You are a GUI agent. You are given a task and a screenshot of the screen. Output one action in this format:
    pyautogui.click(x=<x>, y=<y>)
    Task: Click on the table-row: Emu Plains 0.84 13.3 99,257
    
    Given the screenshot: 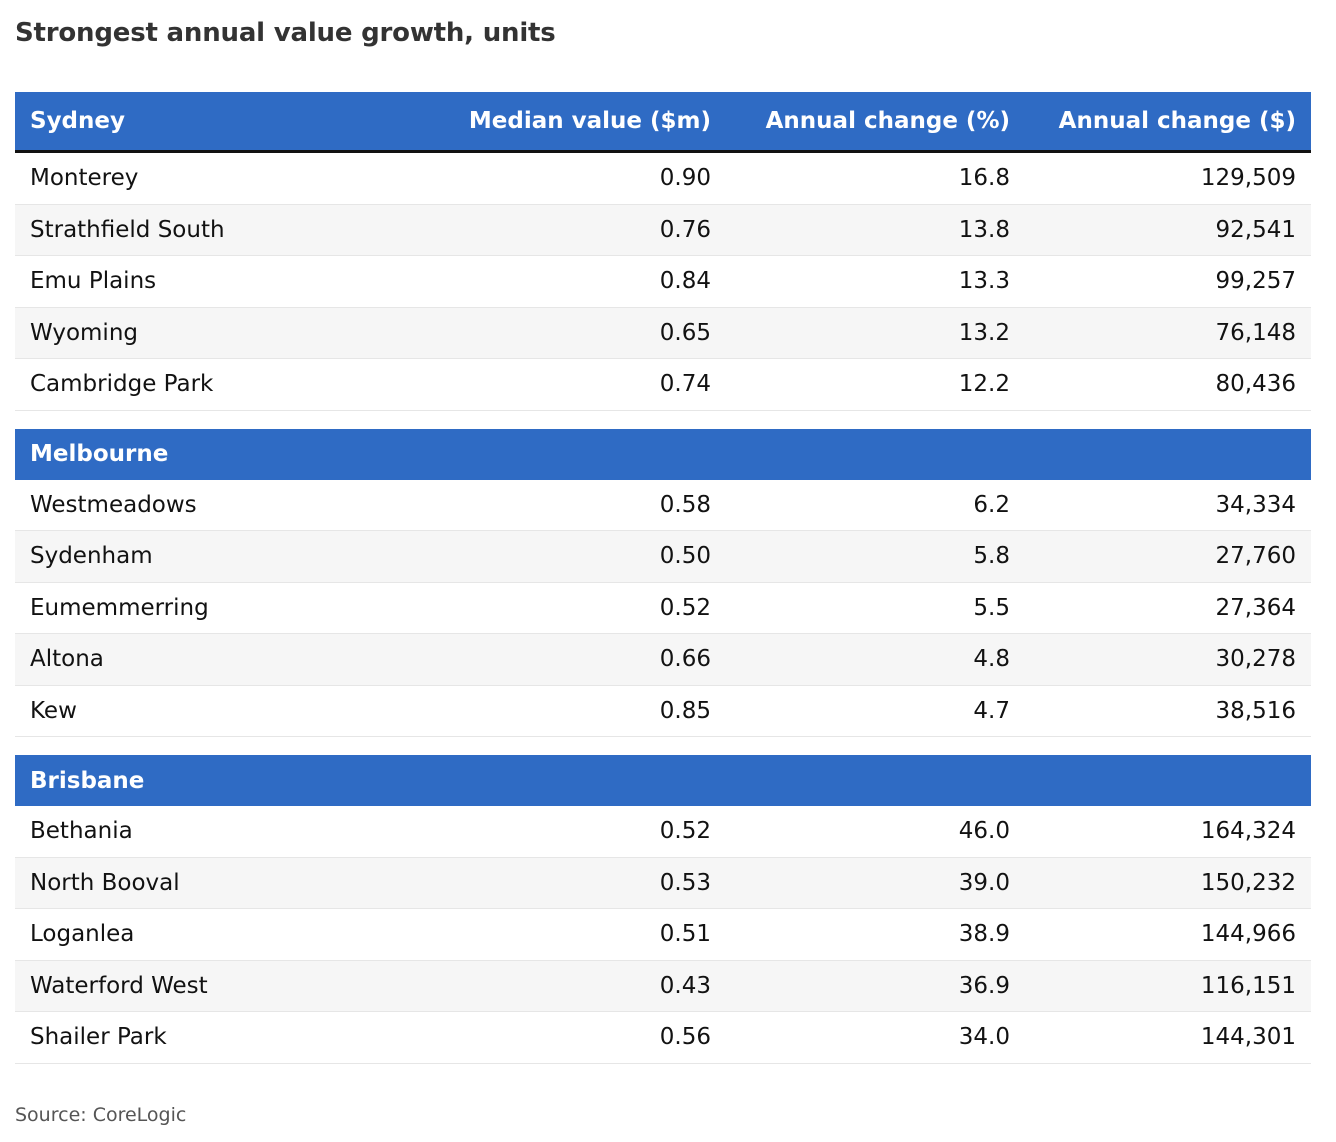 What is the action you would take?
    pyautogui.click(x=663, y=282)
    